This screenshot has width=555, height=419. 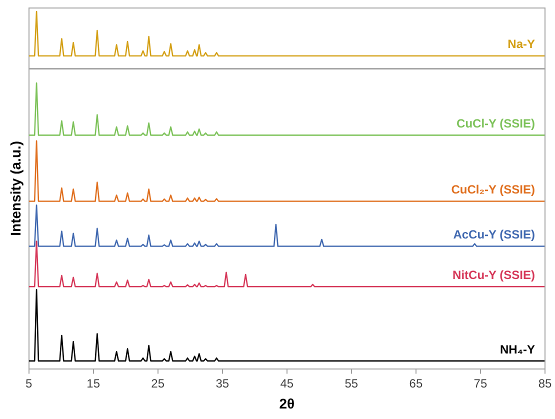 What do you see at coordinates (493, 275) in the screenshot?
I see `series-label: NitCu-Y (SSIE)` at bounding box center [493, 275].